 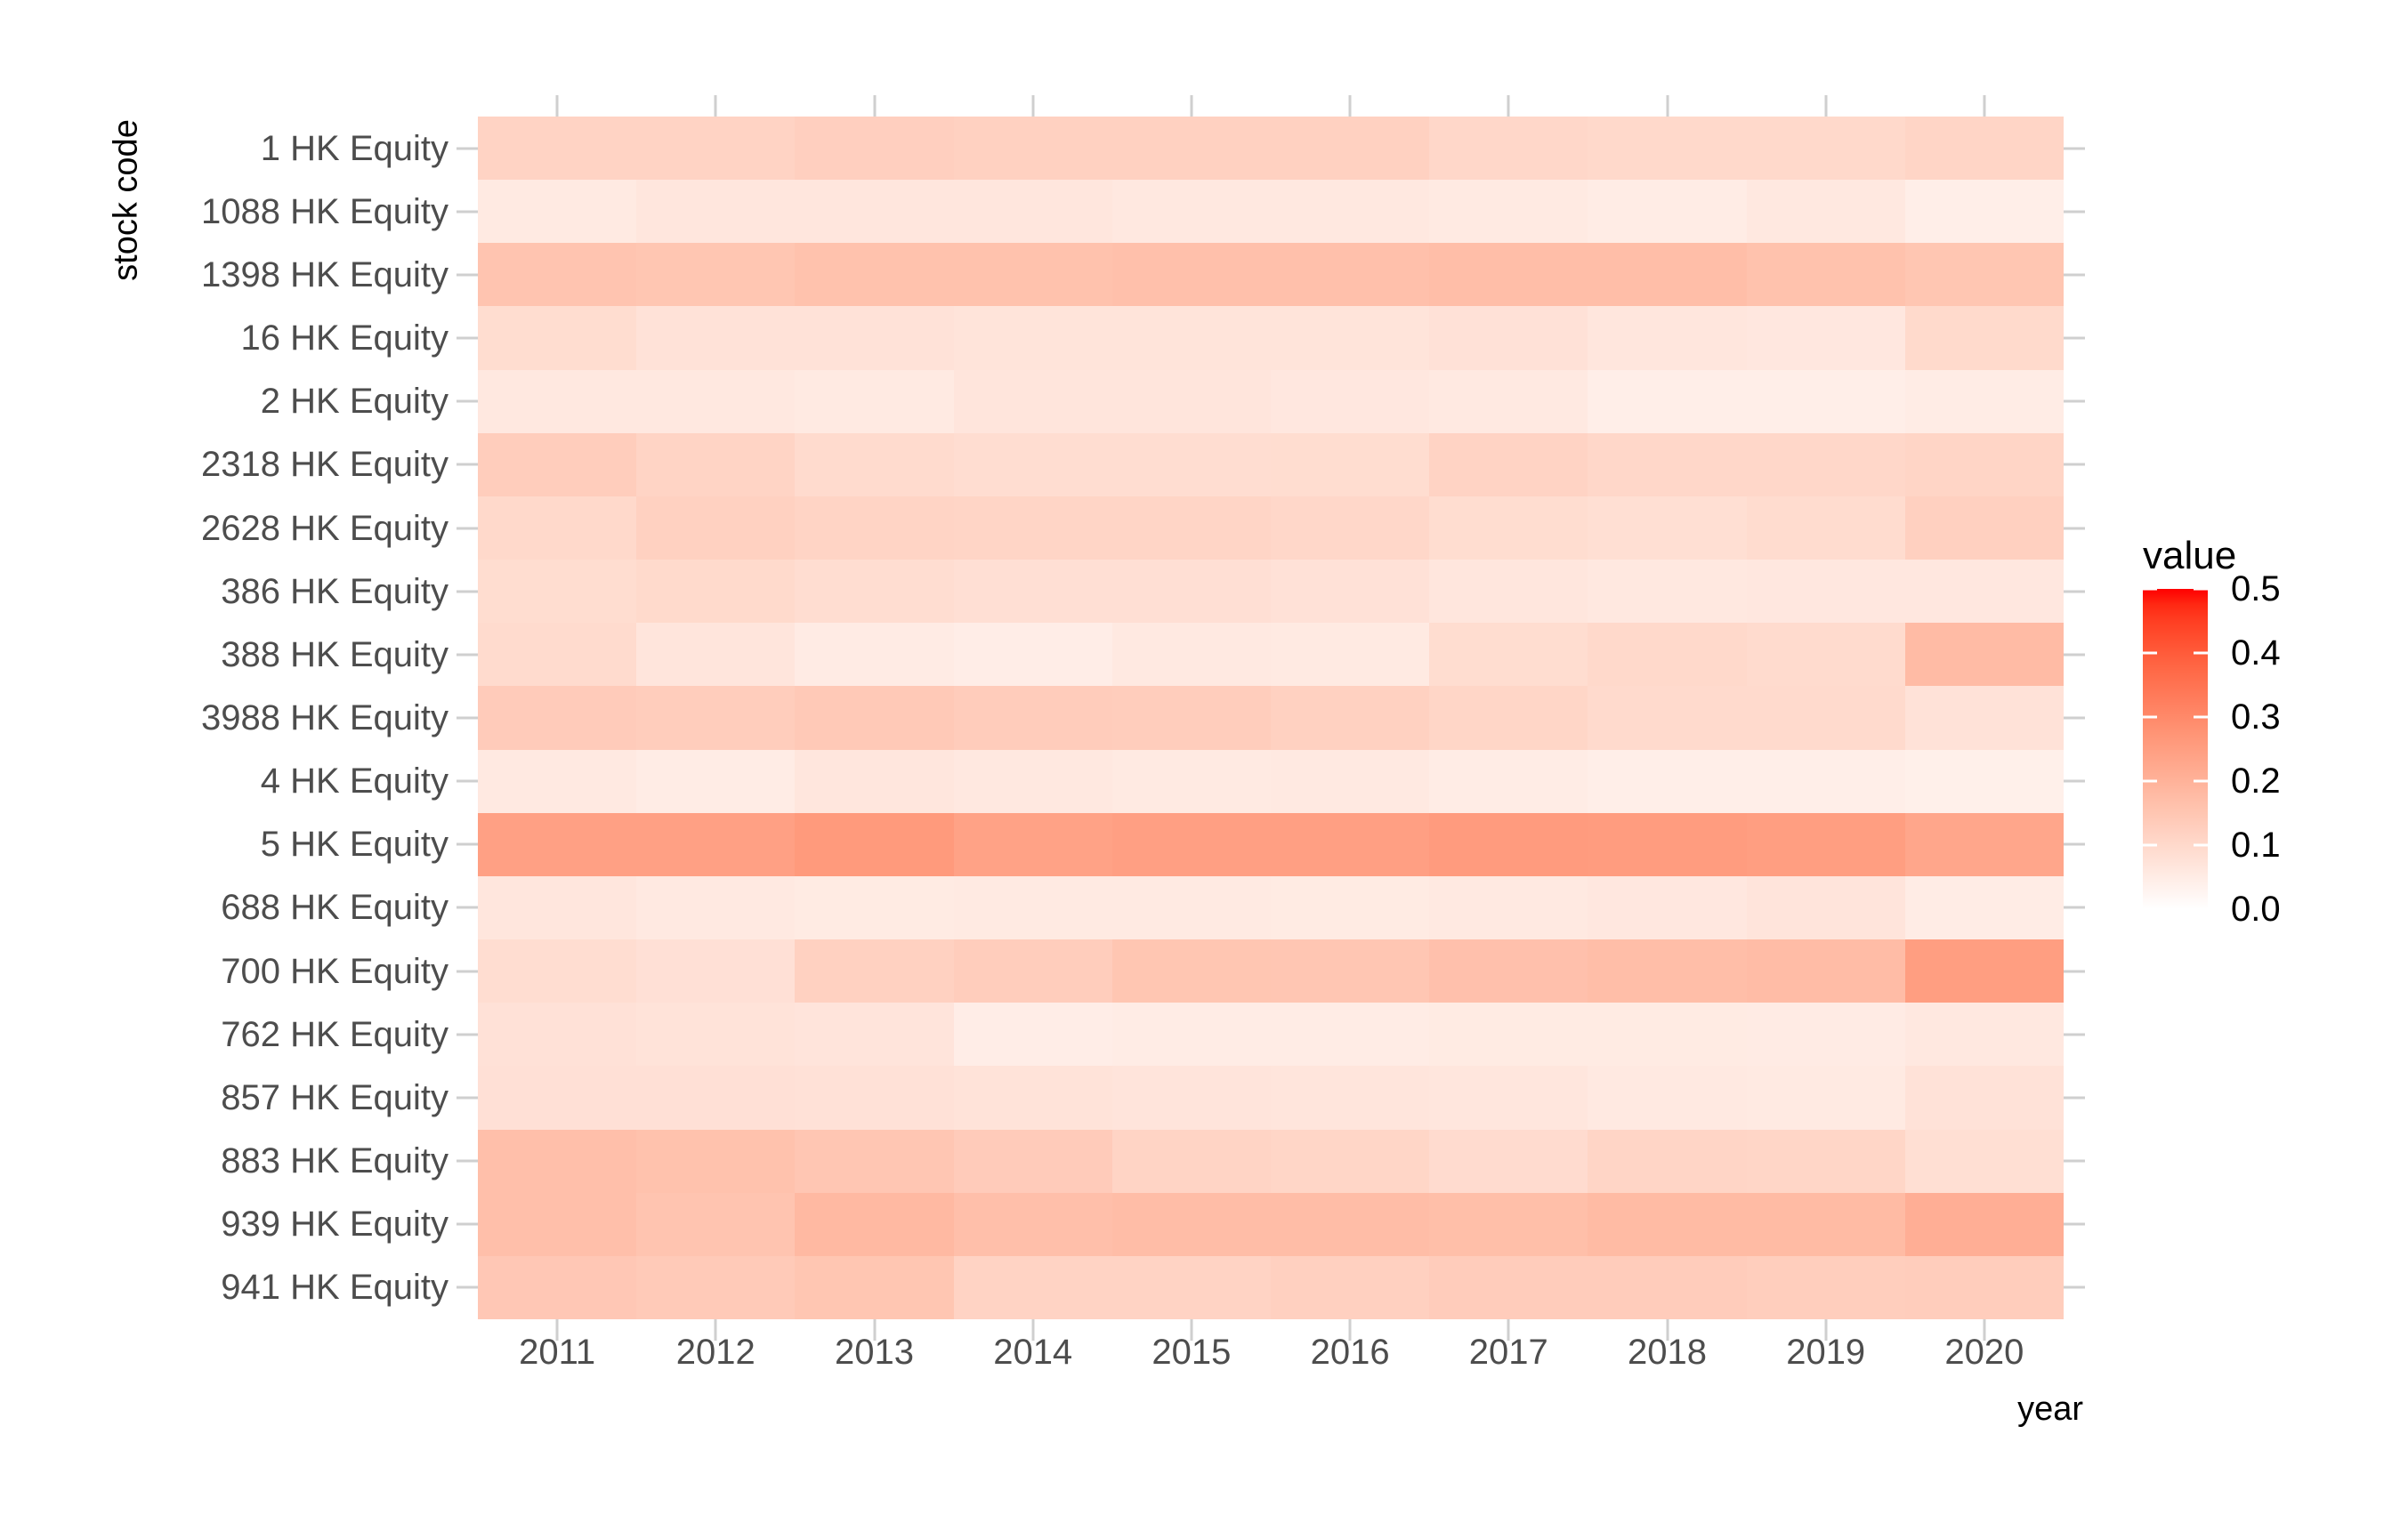 What do you see at coordinates (1033, 1352) in the screenshot?
I see `x-tick-label: 2014` at bounding box center [1033, 1352].